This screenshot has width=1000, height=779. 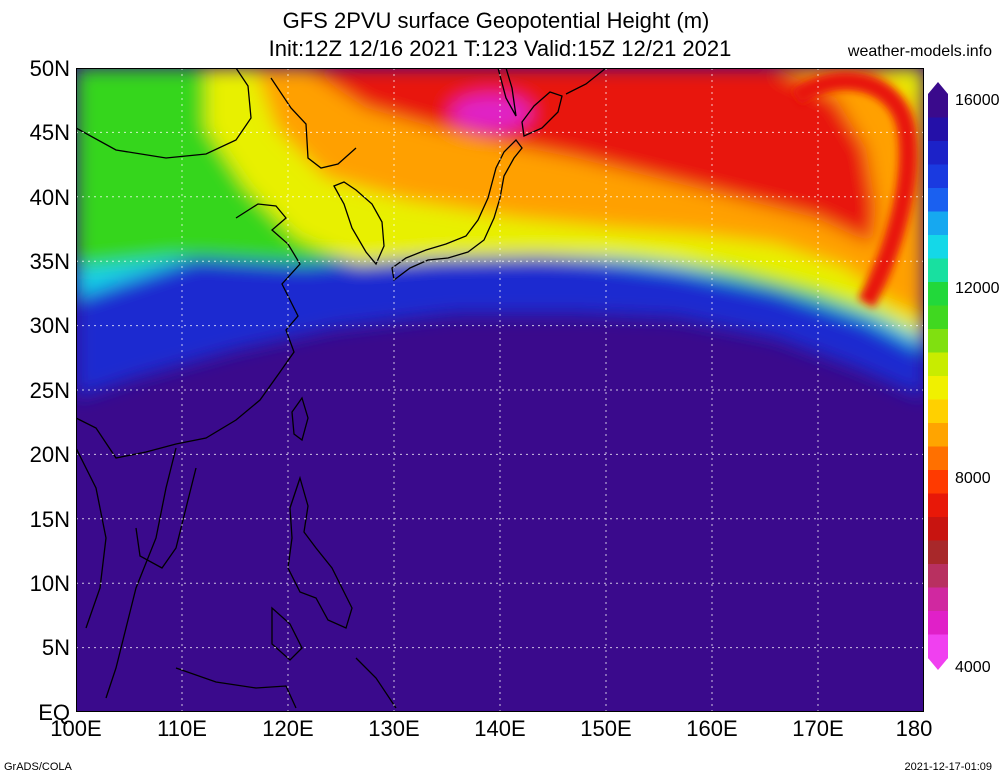 I want to click on timestamp-label: 2021-12-17-01:09, so click(x=948, y=767).